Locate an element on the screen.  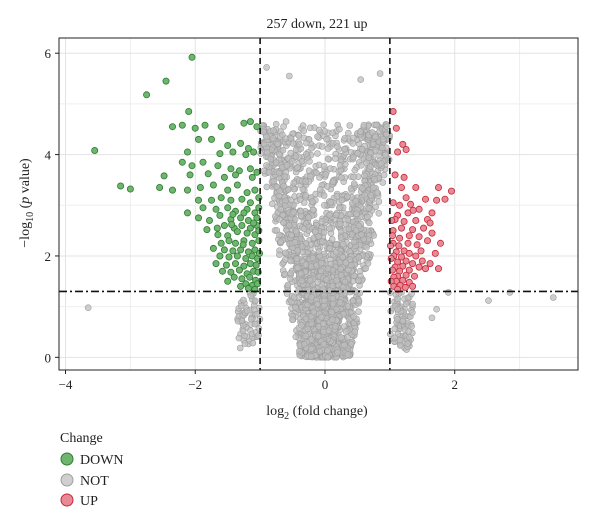
y-tick-label: 0 is located at coordinates (48, 357).